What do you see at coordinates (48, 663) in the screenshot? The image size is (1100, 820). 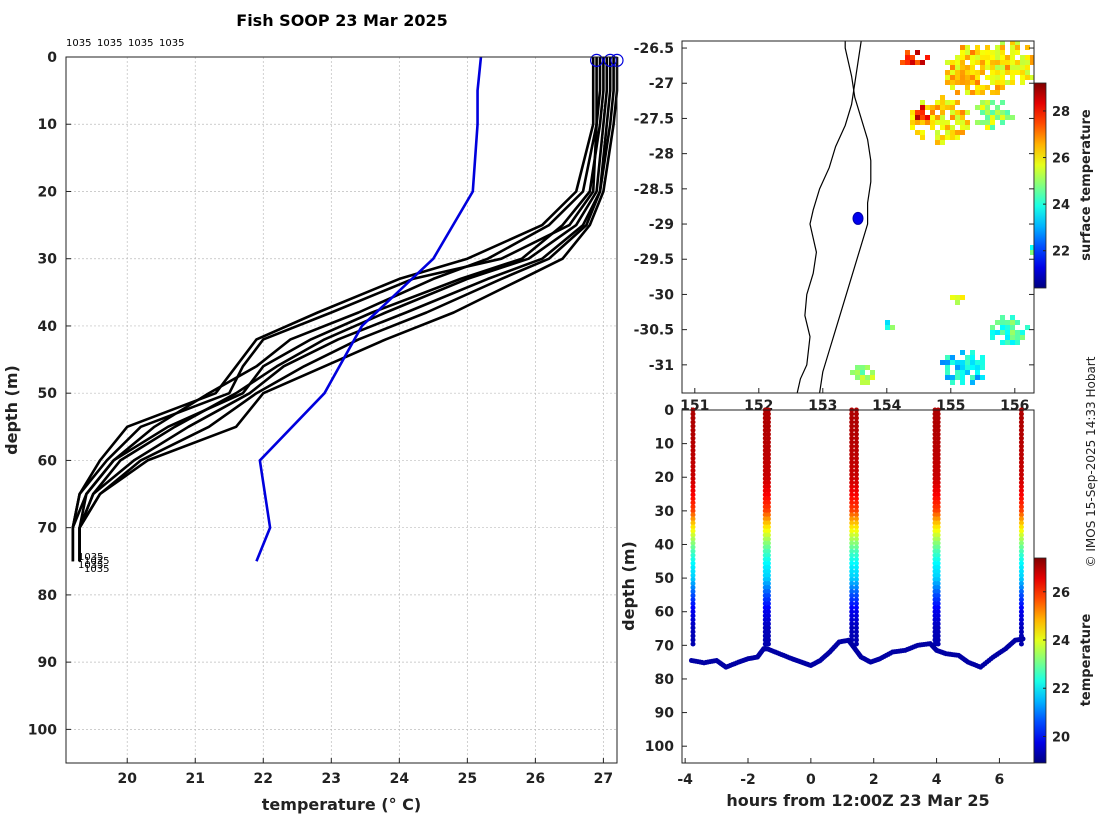 I see `y-tick-label: 90` at bounding box center [48, 663].